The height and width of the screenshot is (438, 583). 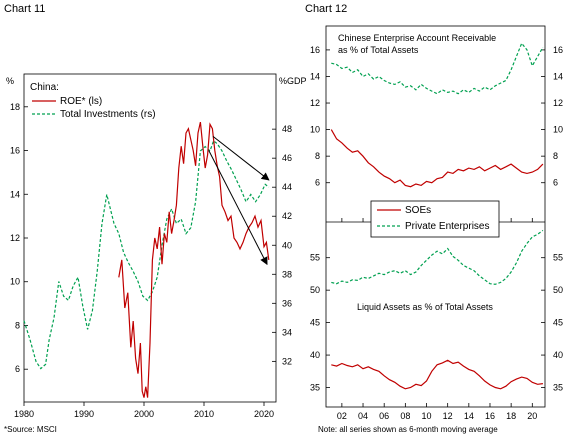 What do you see at coordinates (17, 325) in the screenshot?
I see `chart-11-left-tick-label: 8` at bounding box center [17, 325].